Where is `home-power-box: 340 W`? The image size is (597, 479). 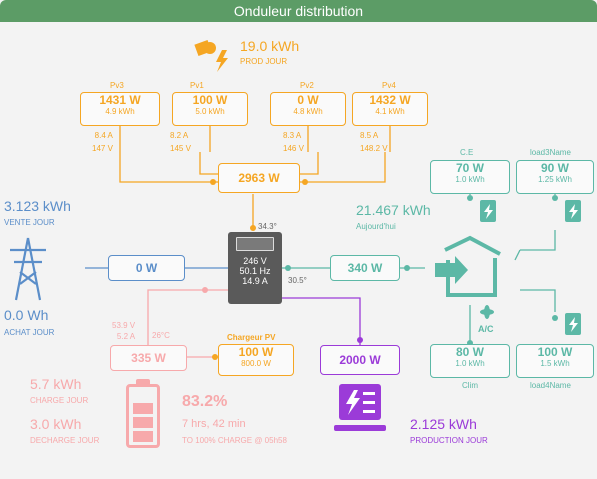 home-power-box: 340 W is located at coordinates (365, 268).